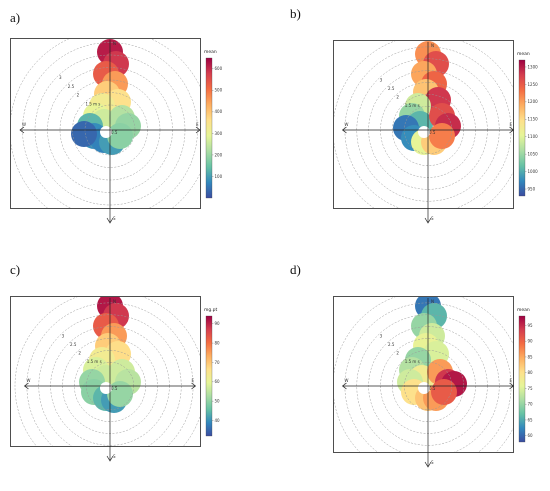  Describe the element at coordinates (219, 111) in the screenshot. I see `colorbar-tick-label: 400` at that location.